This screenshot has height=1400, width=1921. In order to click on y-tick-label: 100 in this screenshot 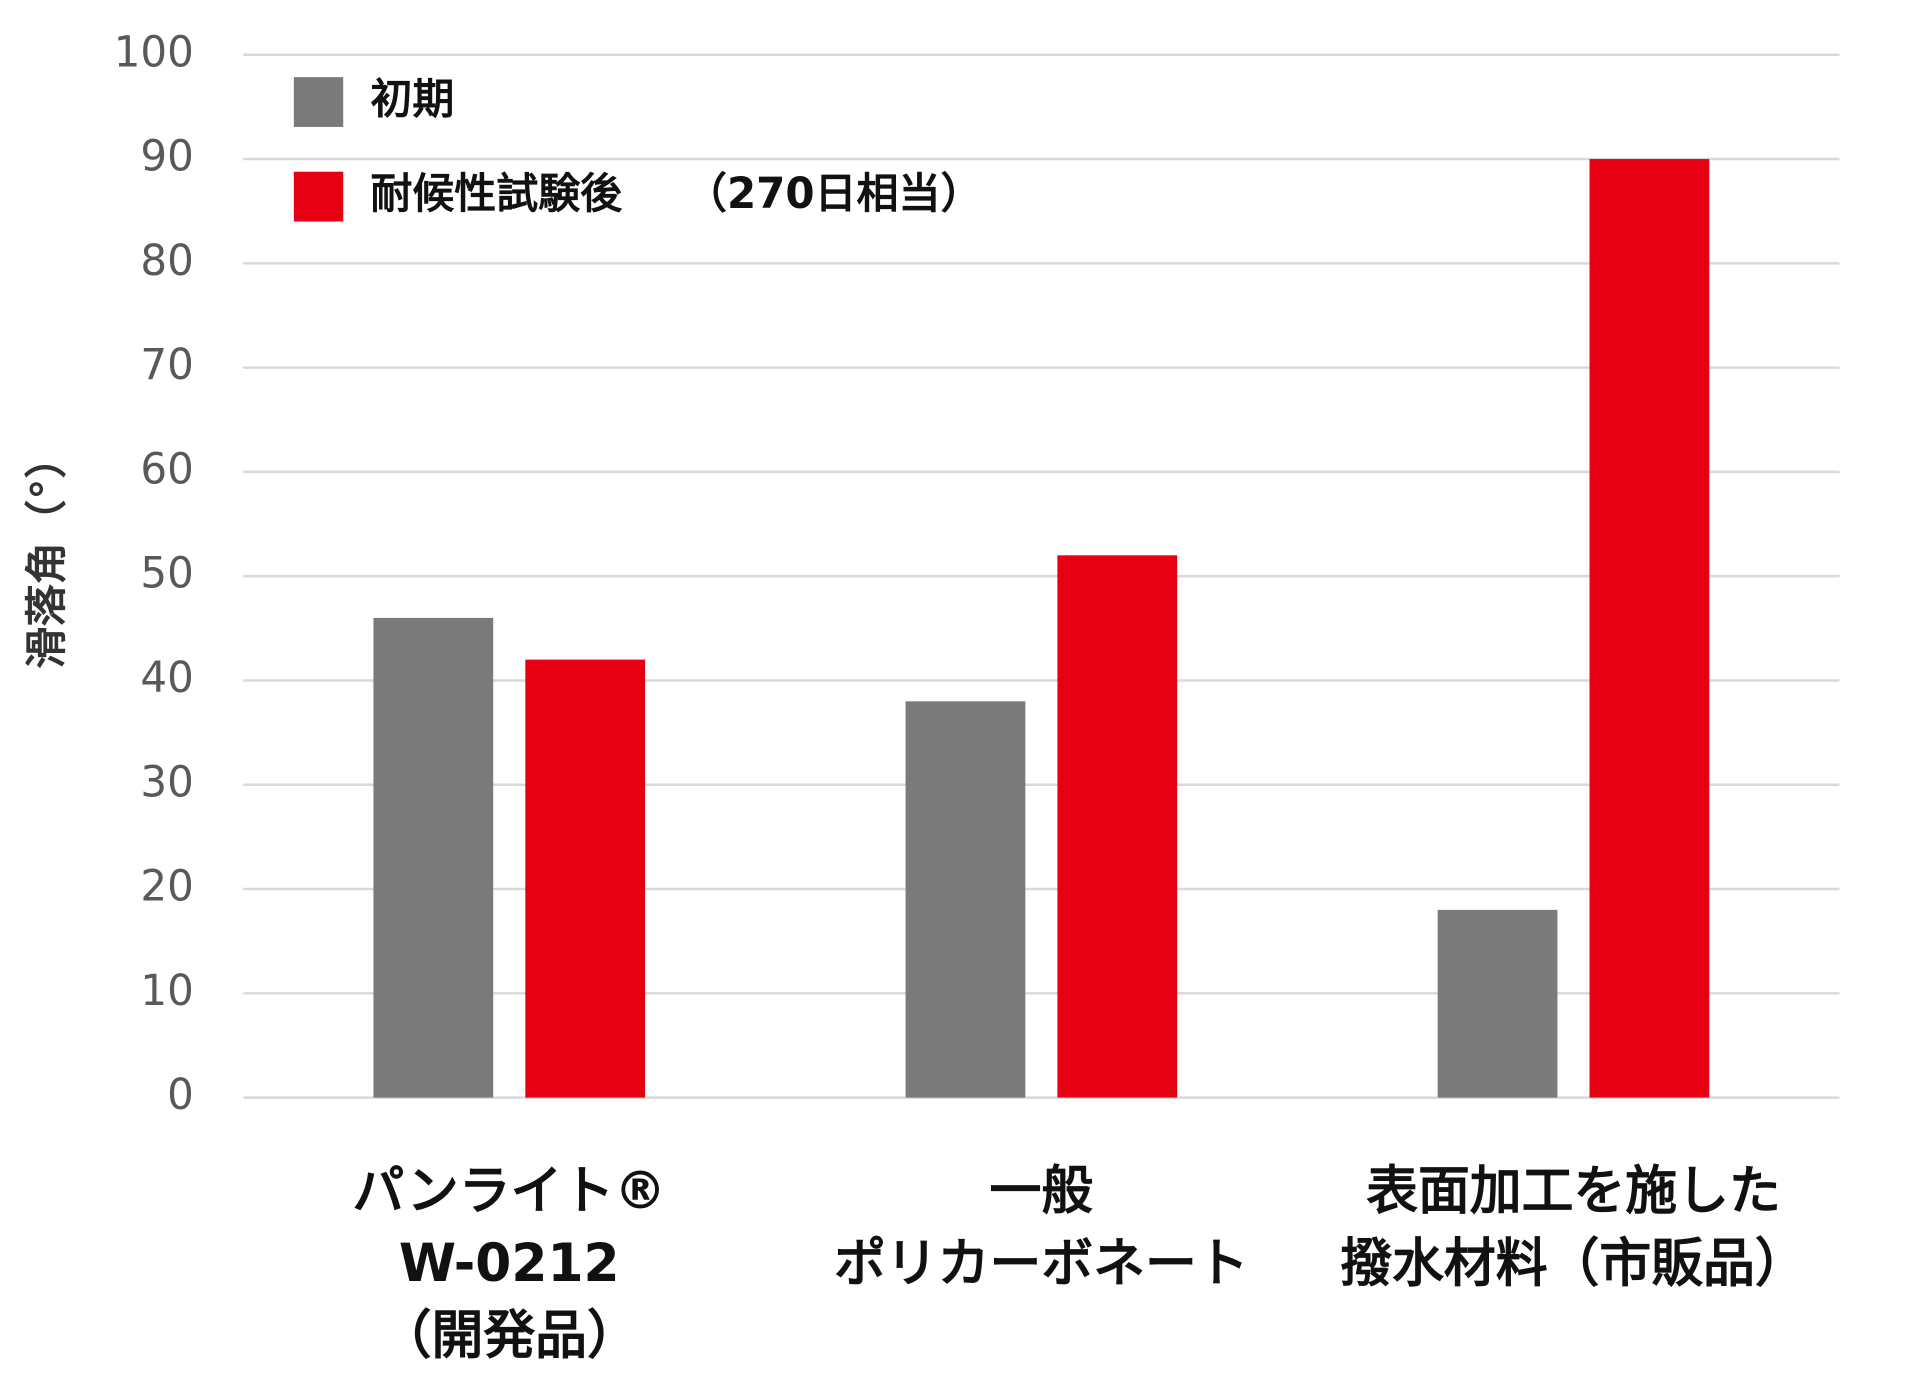, I will do `click(154, 51)`.